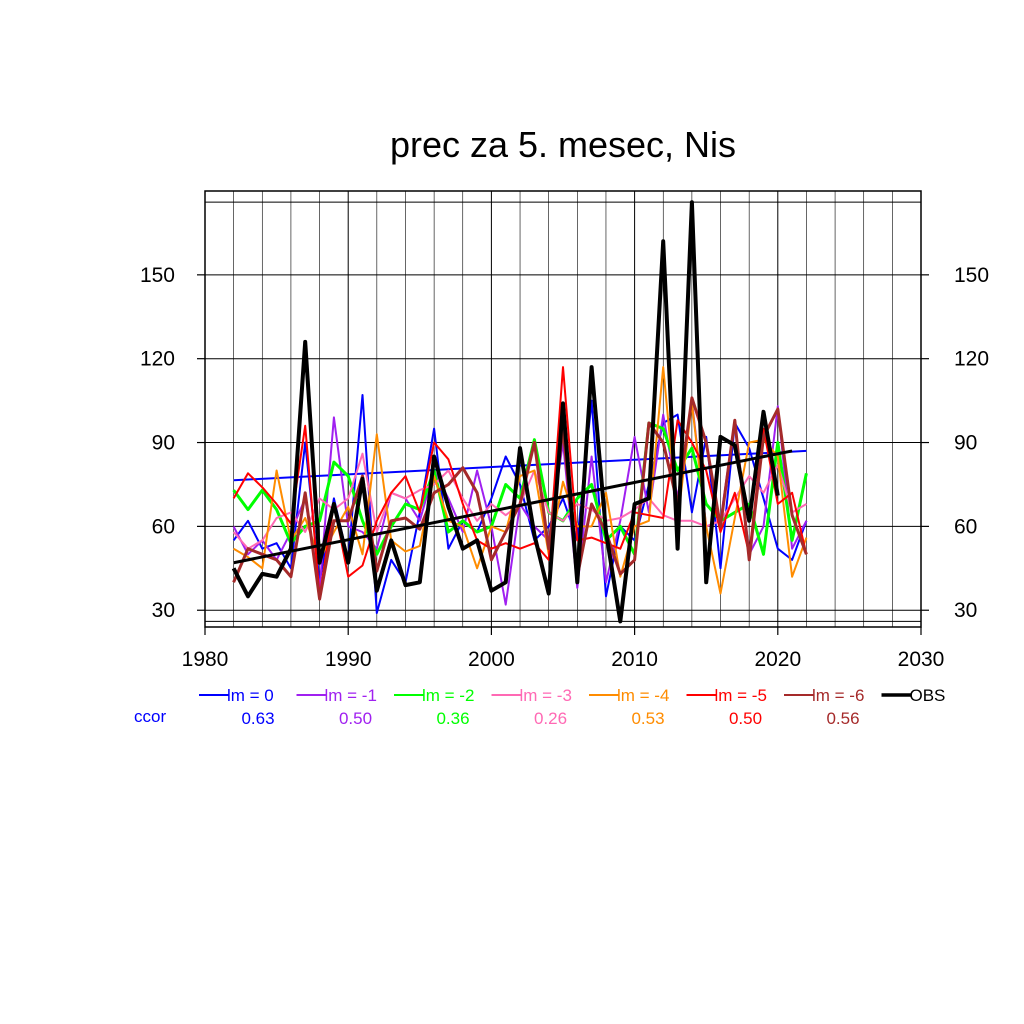 This screenshot has height=1024, width=1024. What do you see at coordinates (250, 695) in the screenshot?
I see `legend-label: lm = 0` at bounding box center [250, 695].